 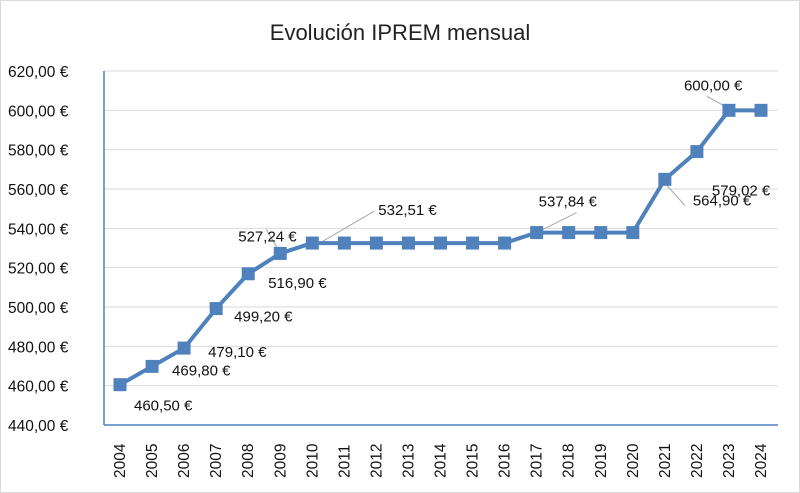 I want to click on data-label: 460,50 €, so click(x=163, y=406).